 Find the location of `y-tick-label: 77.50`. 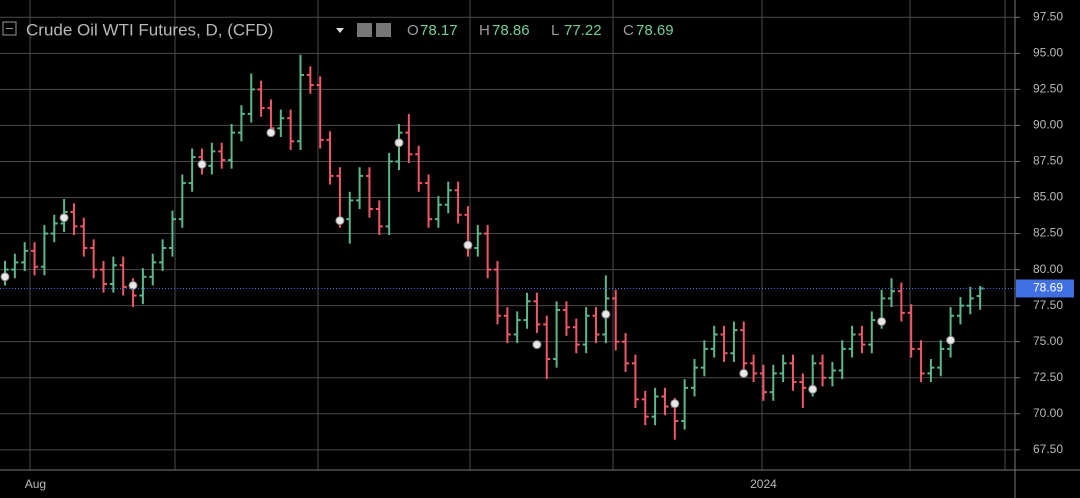

y-tick-label: 77.50 is located at coordinates (1048, 305).